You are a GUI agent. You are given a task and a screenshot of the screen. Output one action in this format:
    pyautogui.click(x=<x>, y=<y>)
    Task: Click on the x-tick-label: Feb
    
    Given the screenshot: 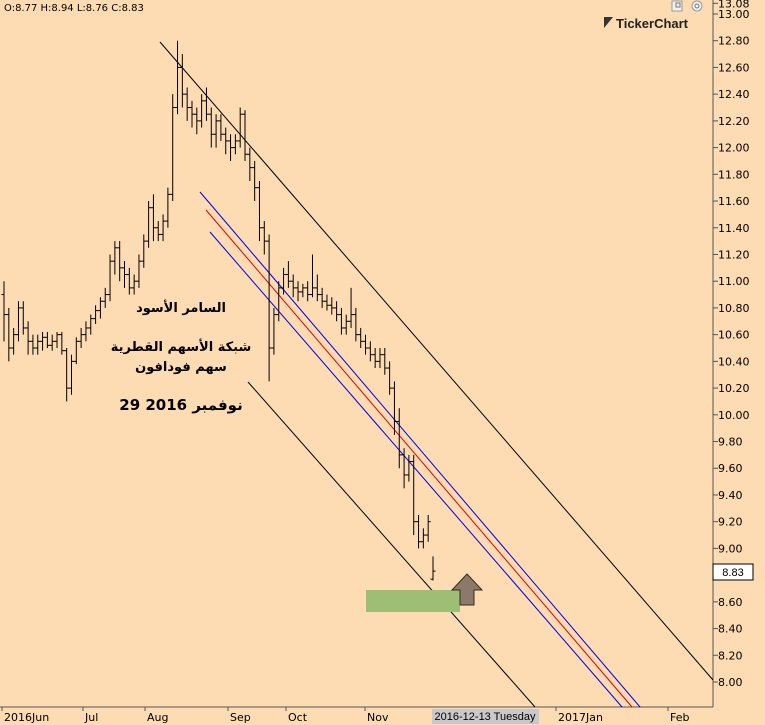 What is the action you would take?
    pyautogui.click(x=679, y=717)
    